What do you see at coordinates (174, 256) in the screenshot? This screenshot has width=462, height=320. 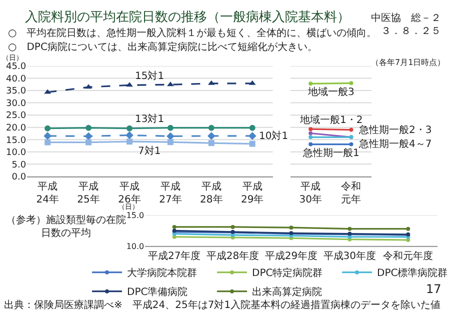 I see `x-tick-label: 平成27年度` at bounding box center [174, 256].